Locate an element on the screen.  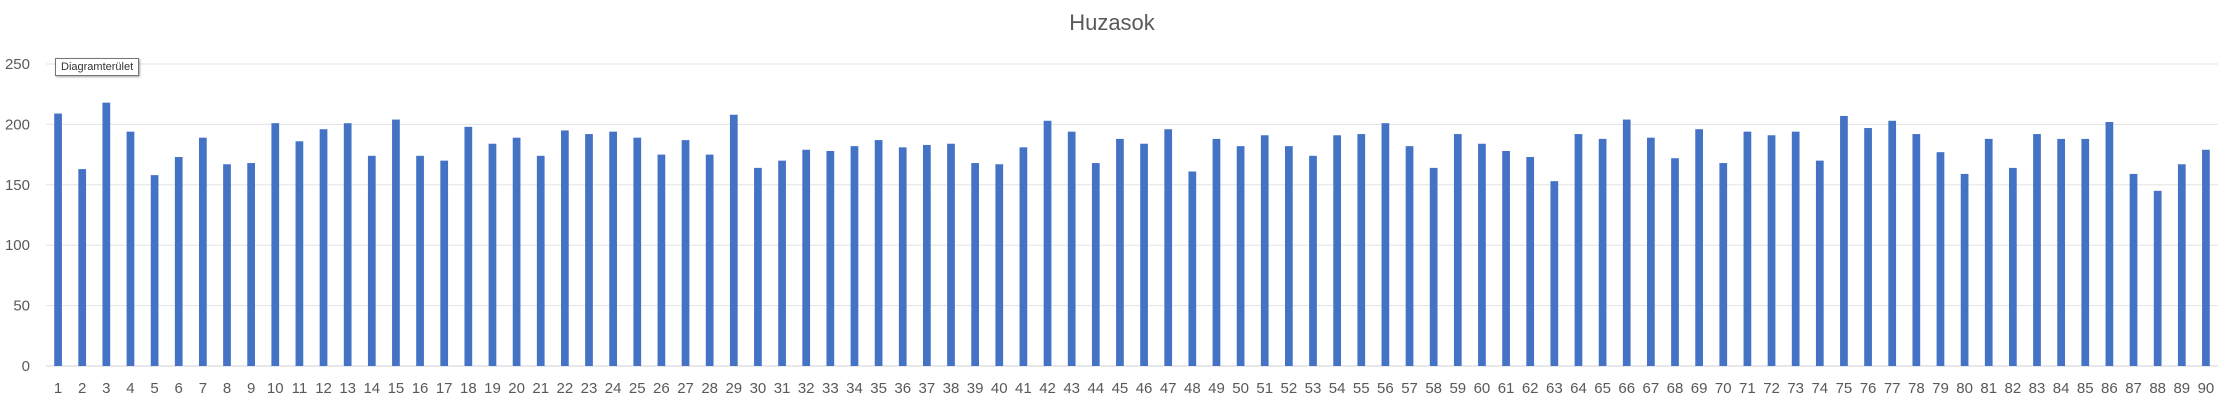
x-tick-label: 85 is located at coordinates (2085, 388).